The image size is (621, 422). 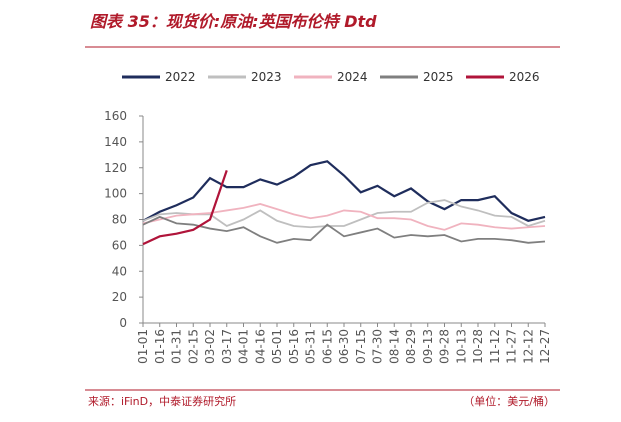 I want to click on x-tick-label: 08-14, so click(x=394, y=346).